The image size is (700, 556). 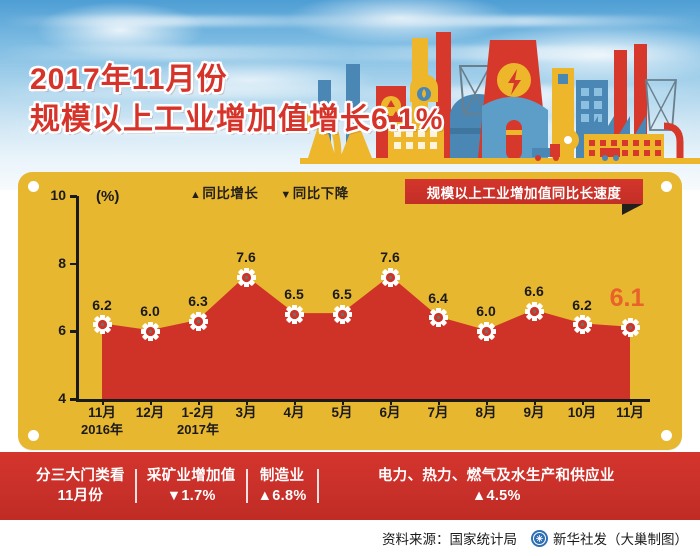 What do you see at coordinates (342, 294) in the screenshot?
I see `data-label: 6.5` at bounding box center [342, 294].